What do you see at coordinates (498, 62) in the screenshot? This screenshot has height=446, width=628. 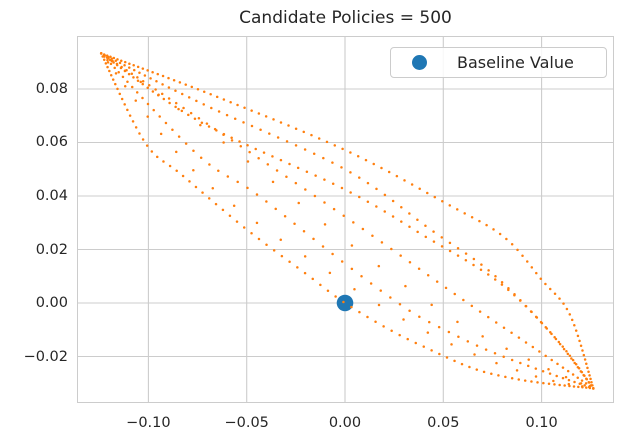 I see `legend: Baseline Value` at bounding box center [498, 62].